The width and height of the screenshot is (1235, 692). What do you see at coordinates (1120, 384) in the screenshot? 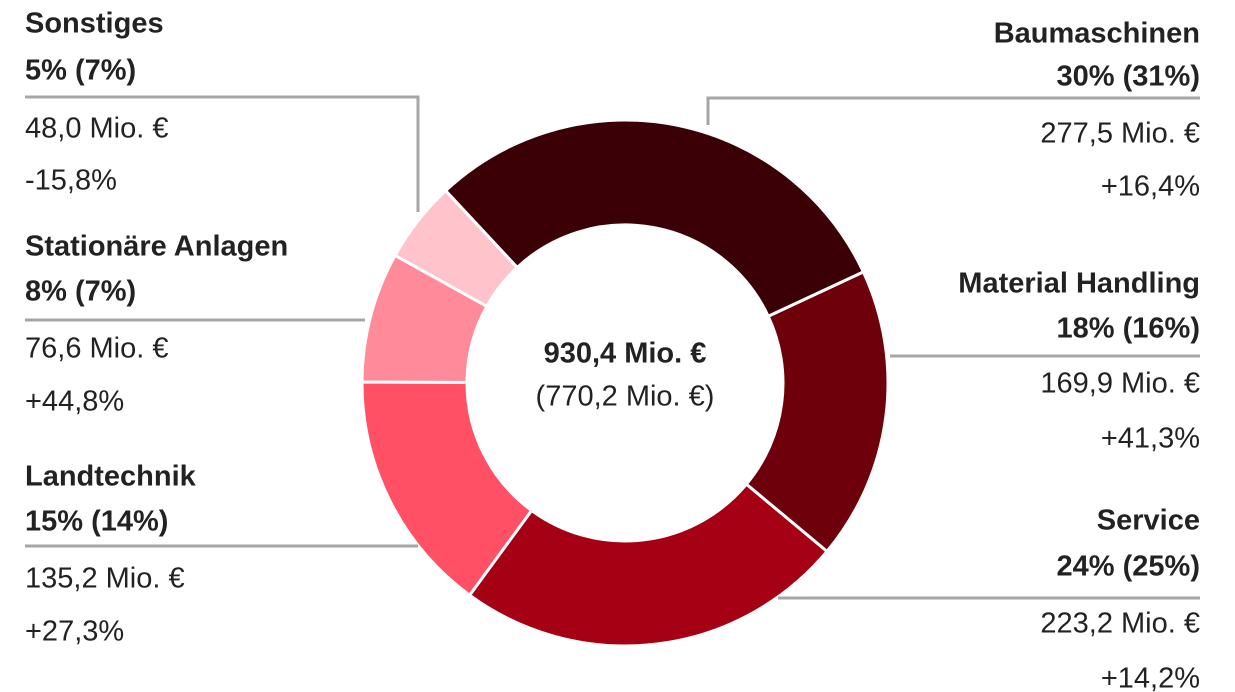
I see `segment-amount: 169,9 Mio. €` at bounding box center [1120, 384].